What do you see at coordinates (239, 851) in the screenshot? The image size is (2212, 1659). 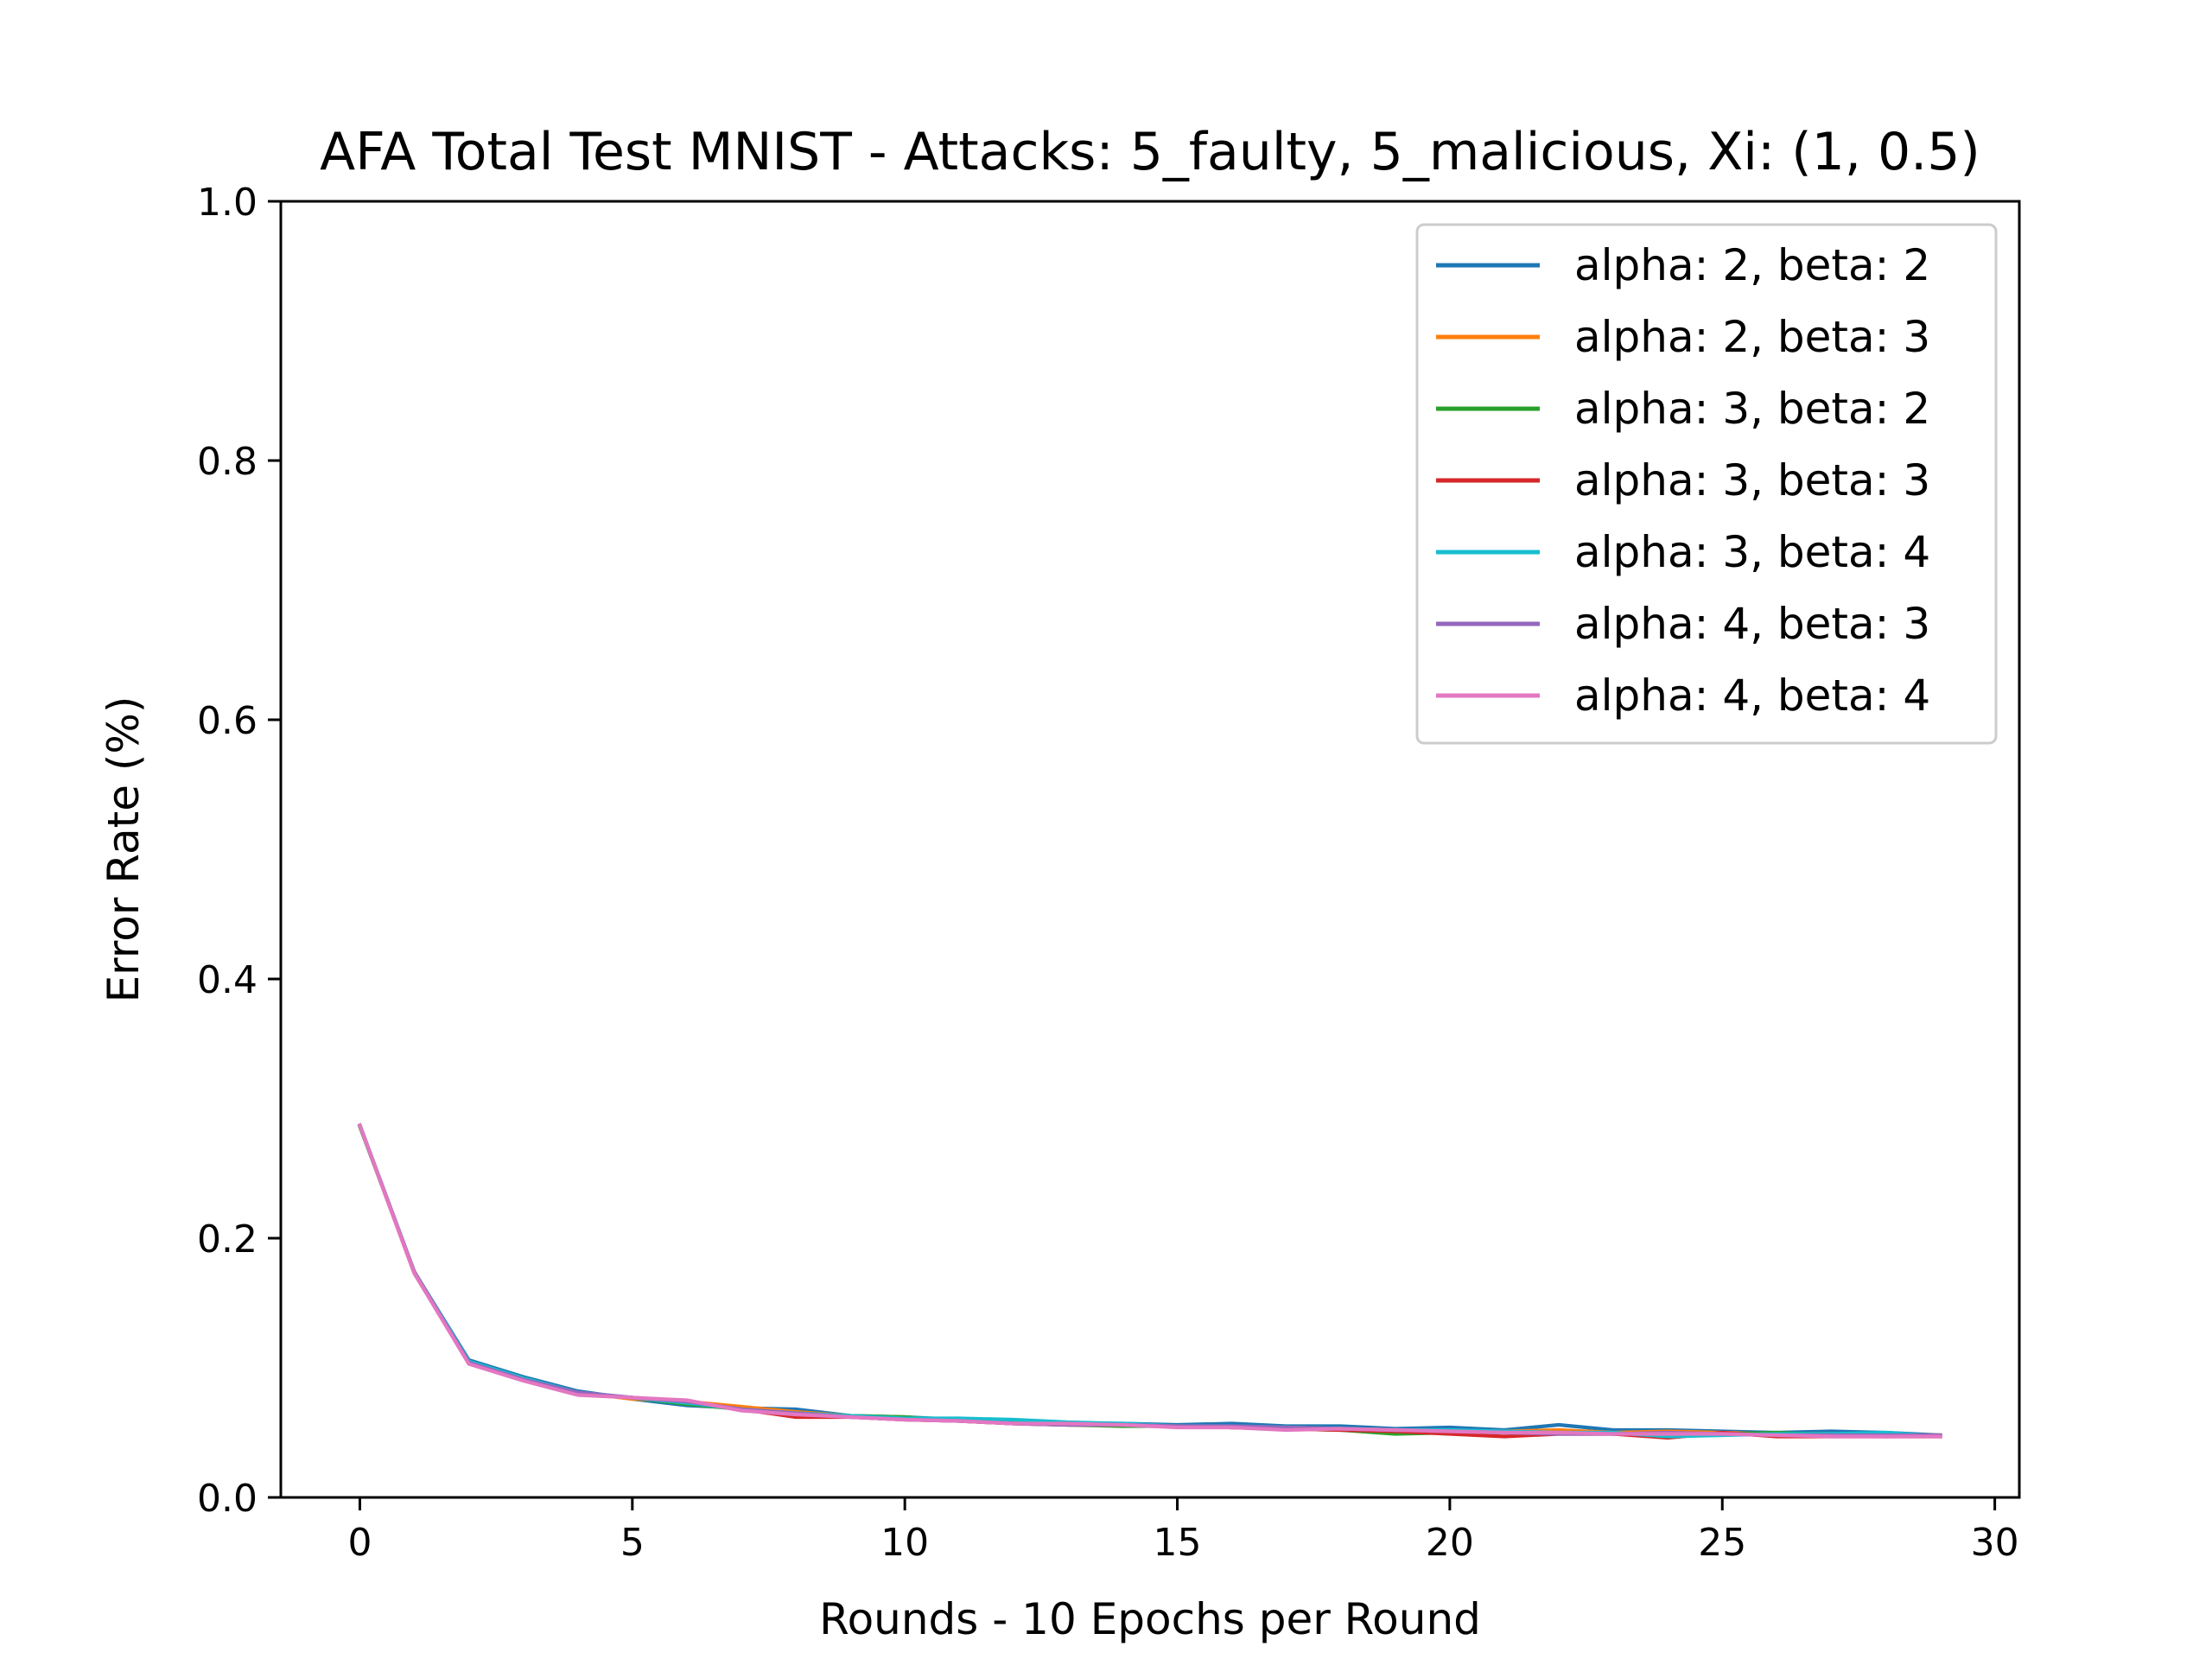 I see `y-axis-ticks: 0.0 0.2 0.4 0.6 0.8 1.0` at bounding box center [239, 851].